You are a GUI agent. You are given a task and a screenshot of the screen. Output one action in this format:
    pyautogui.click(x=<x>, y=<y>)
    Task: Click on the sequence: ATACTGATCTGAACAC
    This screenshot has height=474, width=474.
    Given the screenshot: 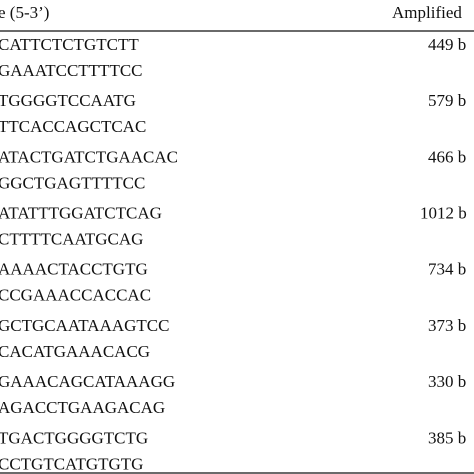 What is the action you would take?
    pyautogui.click(x=89, y=156)
    